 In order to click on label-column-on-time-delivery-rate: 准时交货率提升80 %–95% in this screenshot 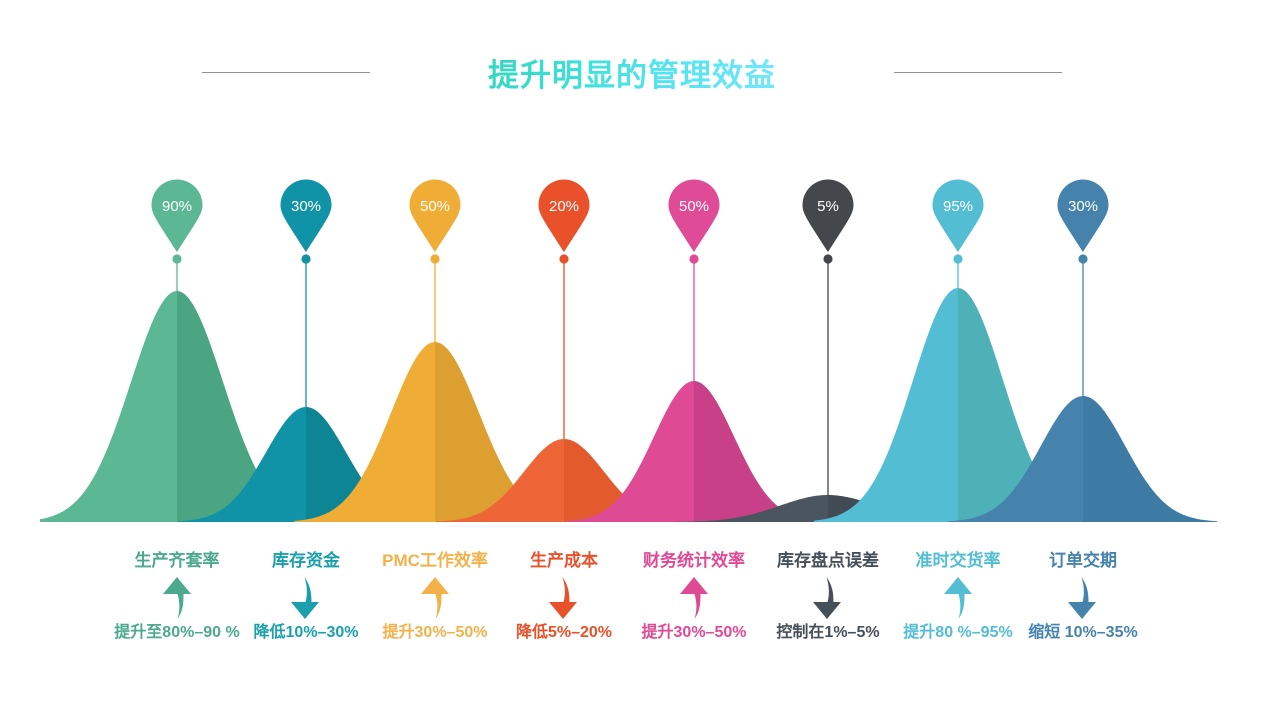, I will do `click(958, 596)`.